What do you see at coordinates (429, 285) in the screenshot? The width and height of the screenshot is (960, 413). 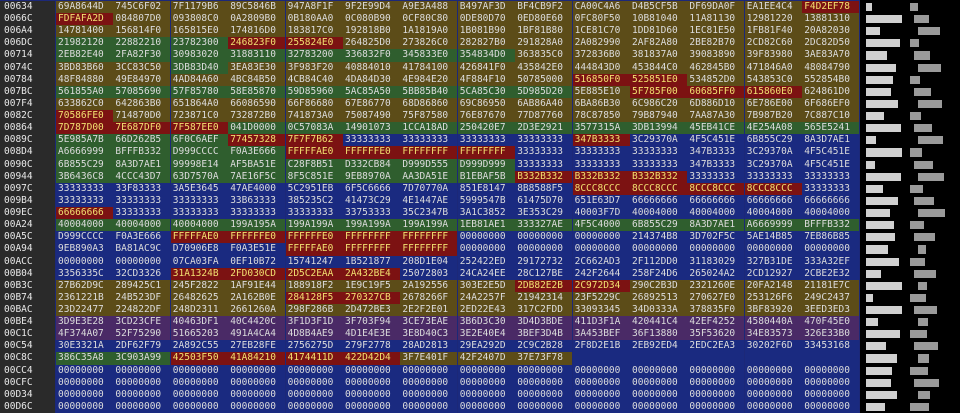 I see `hex-word: 2A192556` at bounding box center [429, 285].